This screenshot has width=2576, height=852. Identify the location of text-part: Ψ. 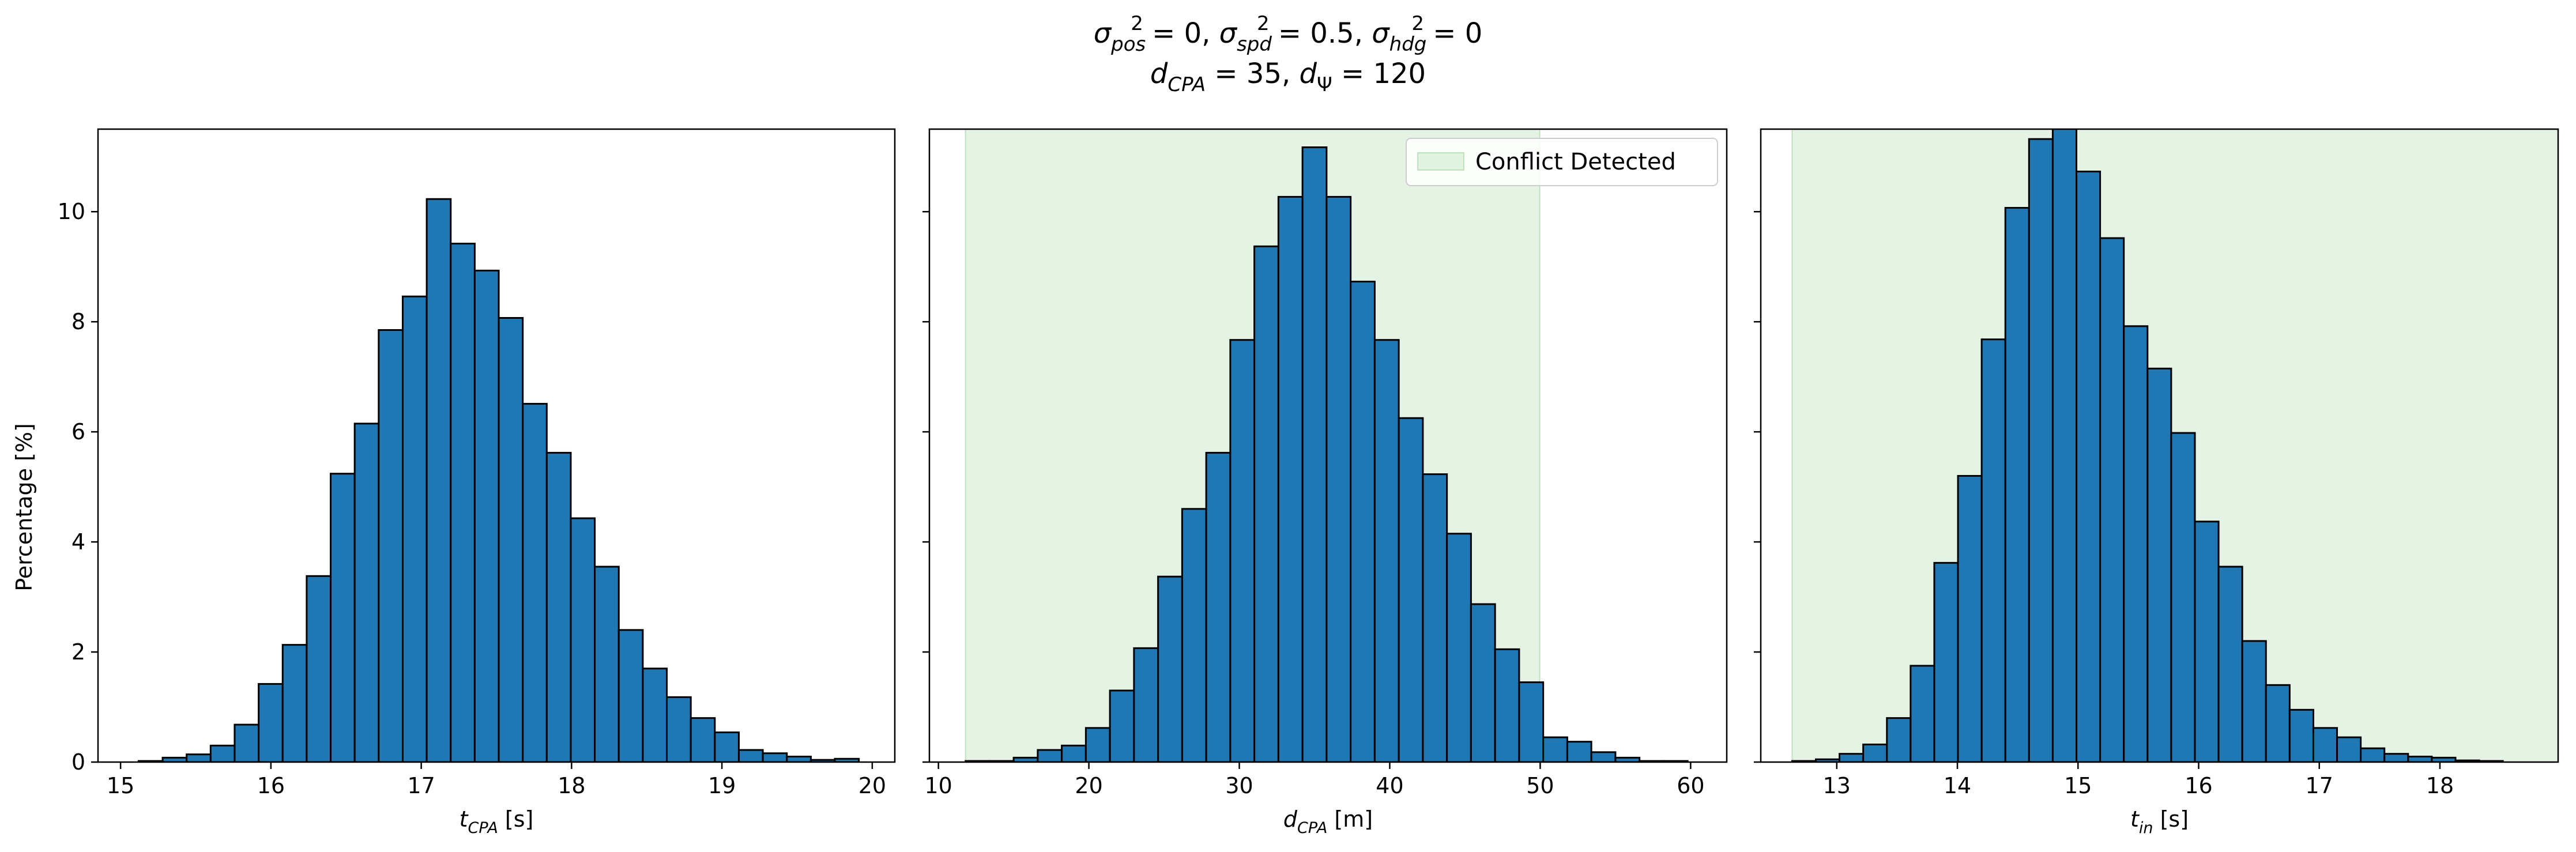
(1324, 85).